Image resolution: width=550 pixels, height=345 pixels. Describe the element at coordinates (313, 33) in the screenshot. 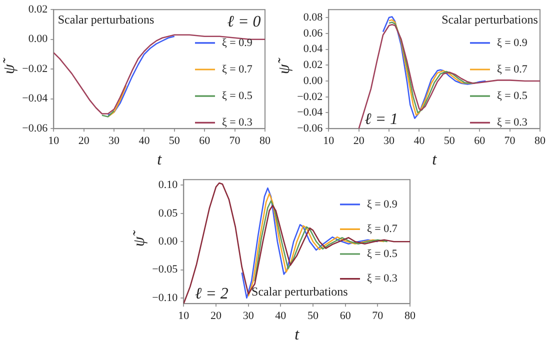

I see `y-tick-label: 0.06` at that location.